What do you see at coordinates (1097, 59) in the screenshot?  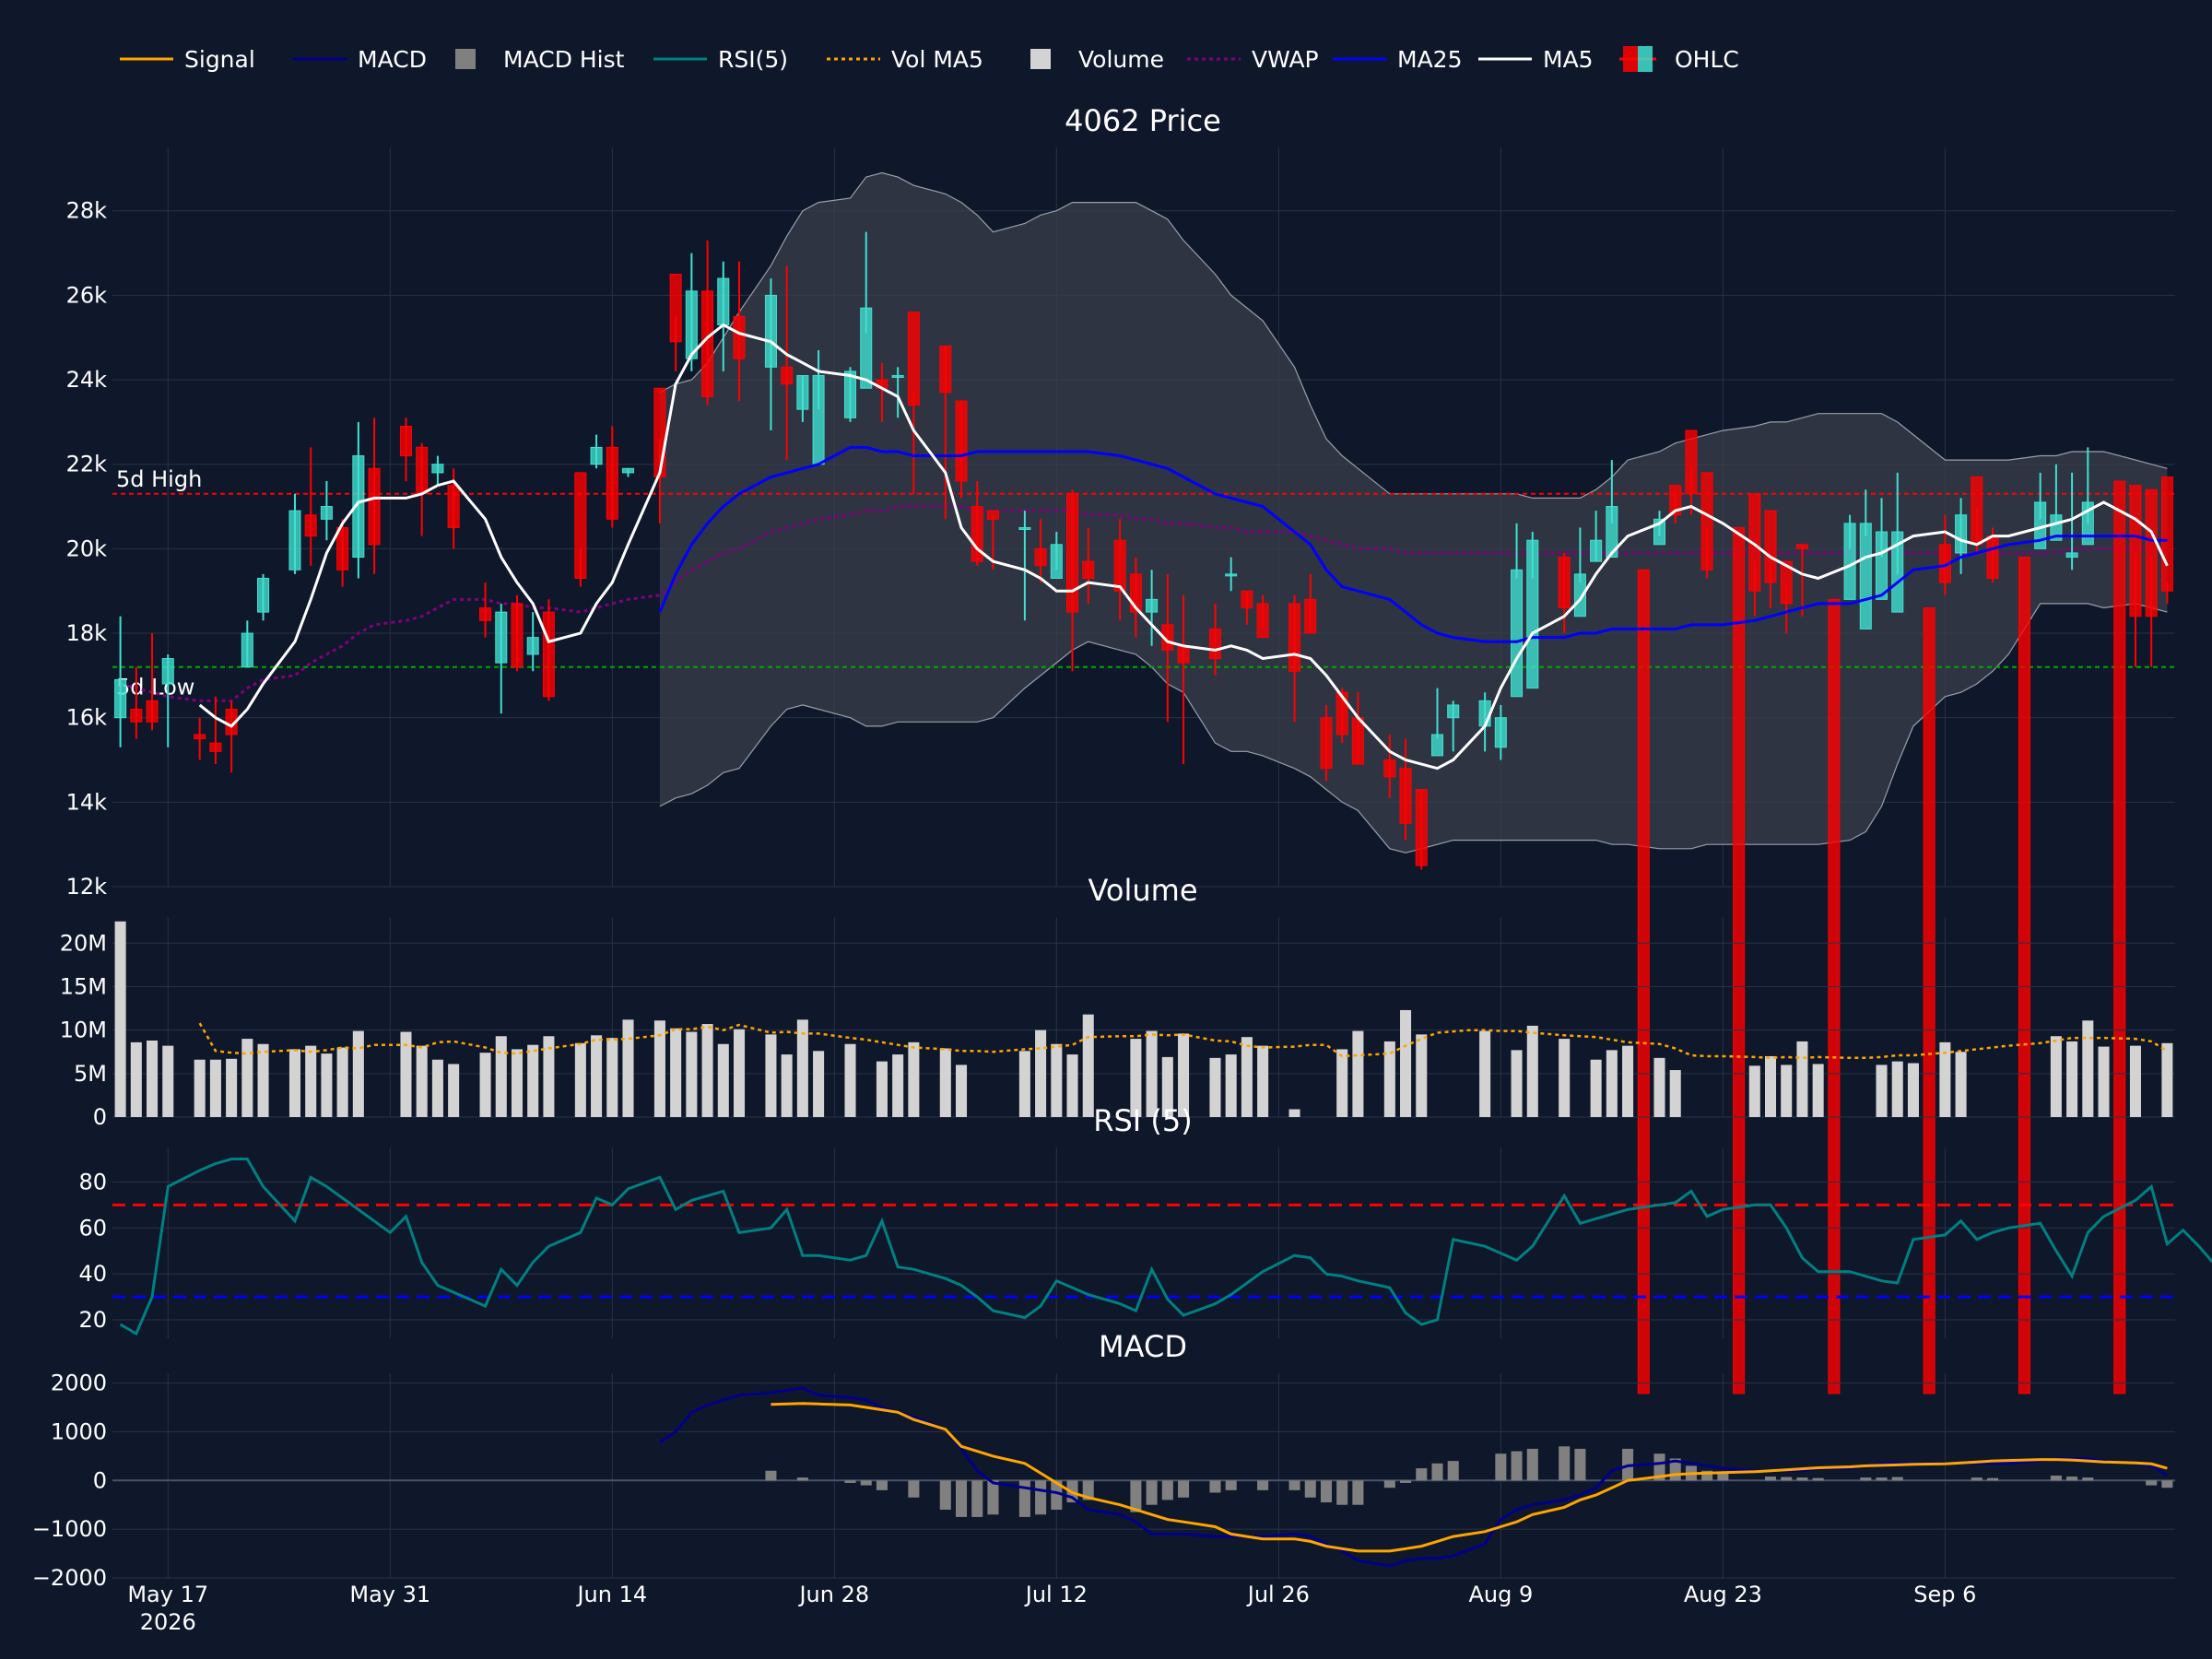 I see `legend-item: Volume` at bounding box center [1097, 59].